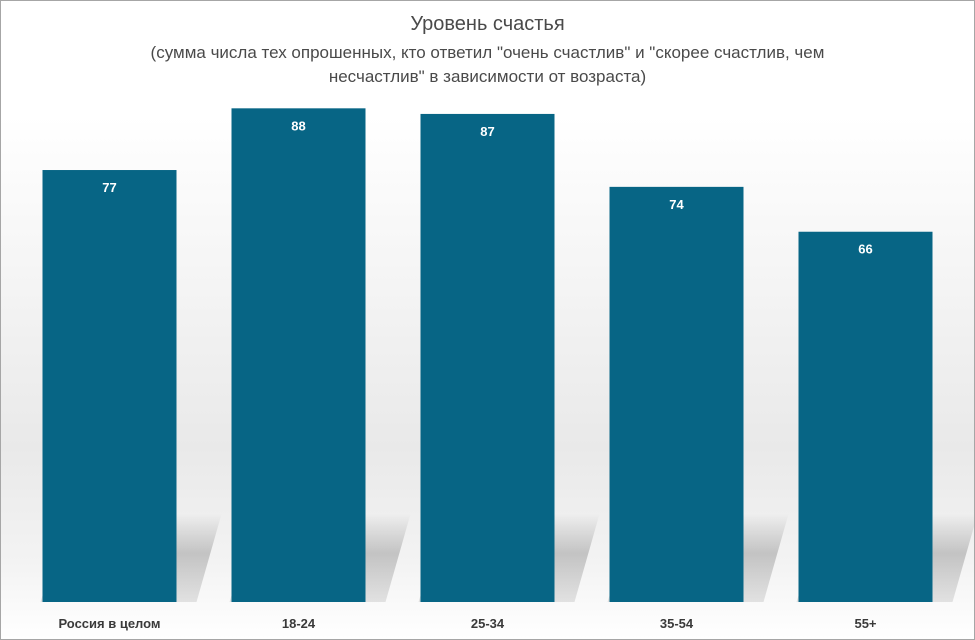  I want to click on bar-value-label: 88, so click(298, 125).